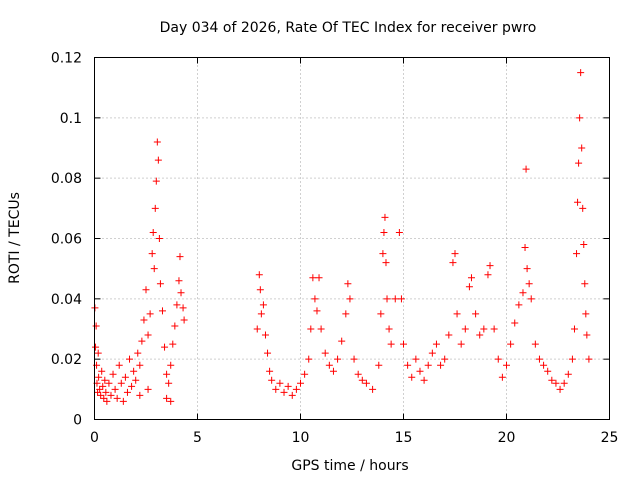 This screenshot has width=640, height=480. What do you see at coordinates (66, 59) in the screenshot?
I see `y-tick-label: 0.12` at bounding box center [66, 59].